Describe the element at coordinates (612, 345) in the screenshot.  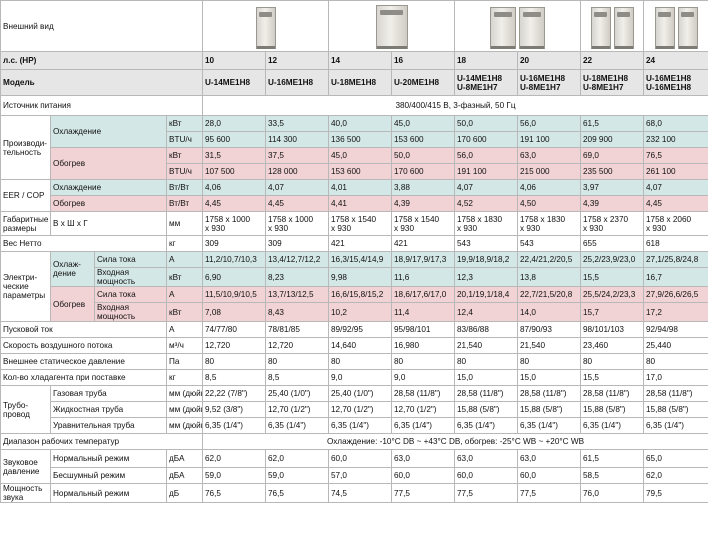
I see `table-cell: 23,460` at that location.